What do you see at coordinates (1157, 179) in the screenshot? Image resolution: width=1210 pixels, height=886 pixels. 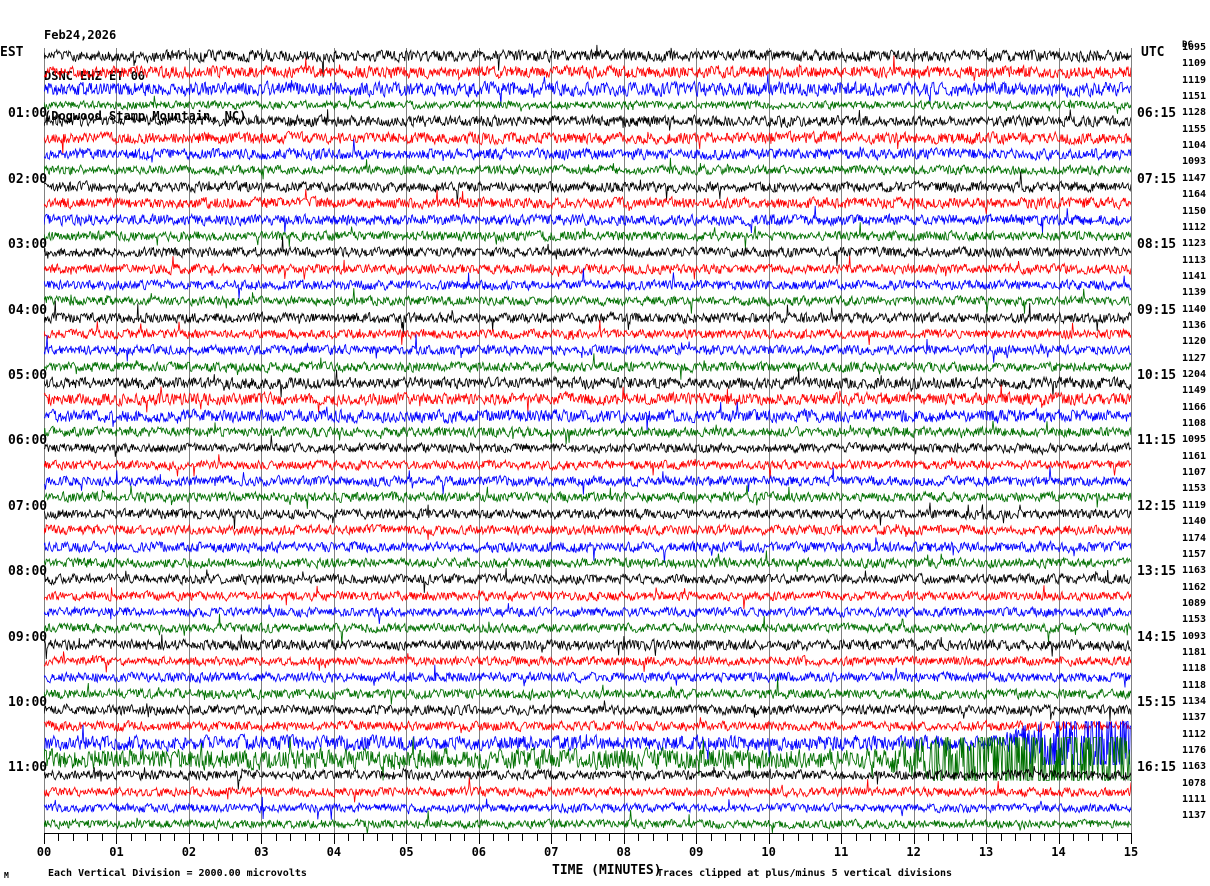 I see `utc-time-label: 07:15` at bounding box center [1157, 179].